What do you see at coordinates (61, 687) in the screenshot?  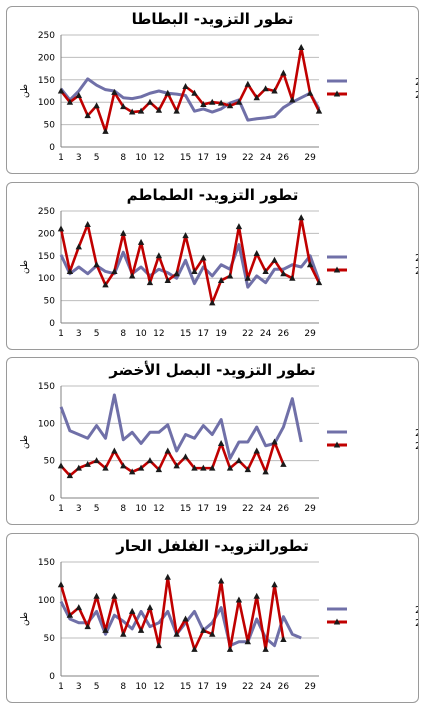 I see `x-tick-label: 1` at bounding box center [61, 687].